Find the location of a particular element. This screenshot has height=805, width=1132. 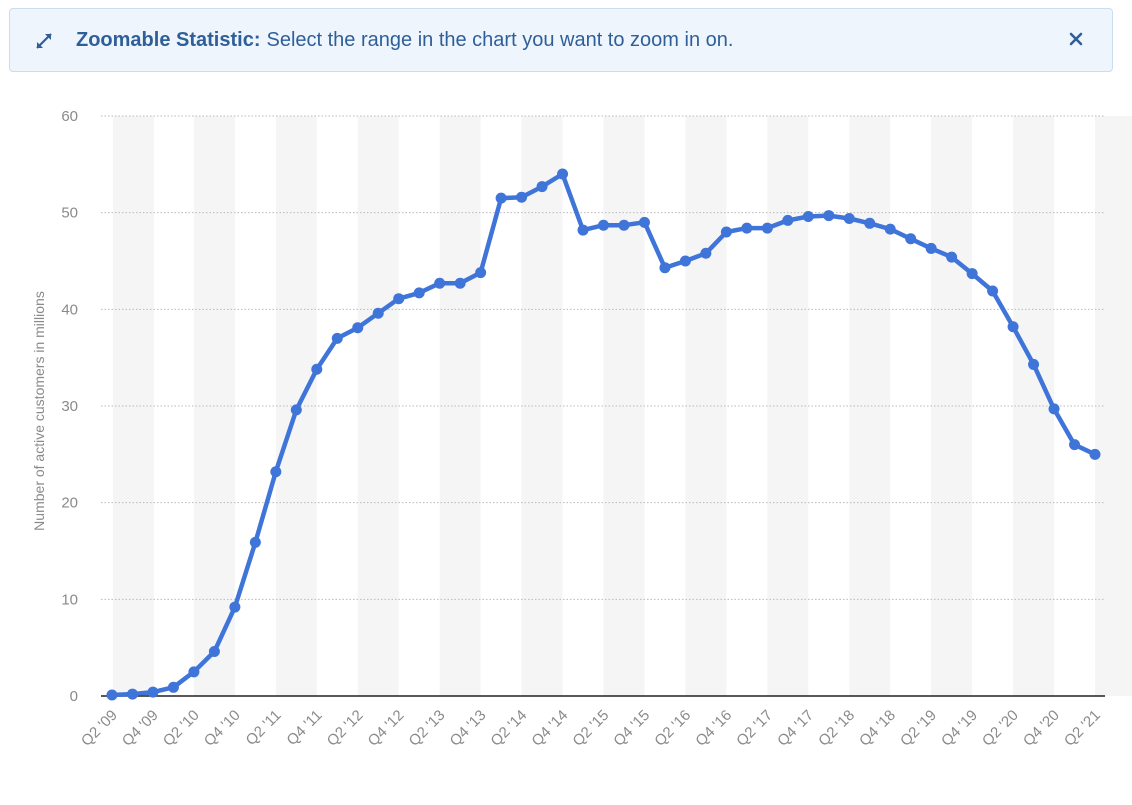

y-tick-label: 30 is located at coordinates (69, 406).